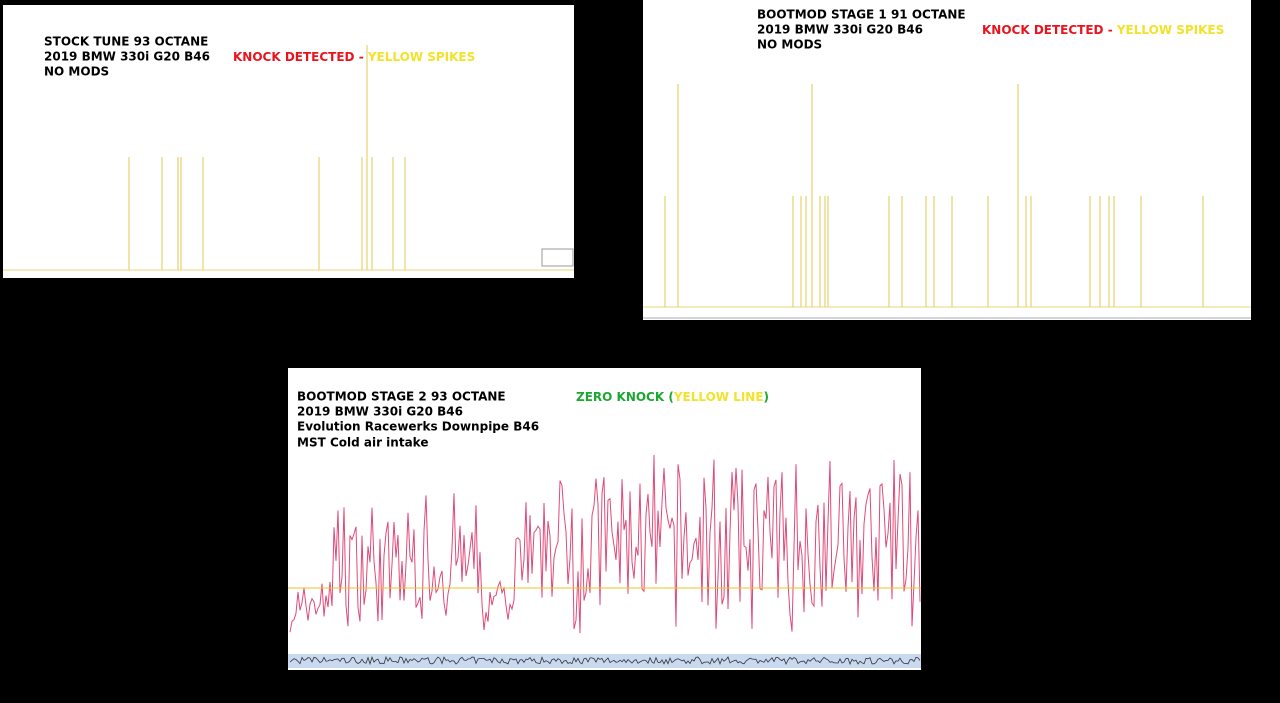 This screenshot has width=1280, height=703. I want to click on annotation-part: YELLOW LINE, so click(718, 397).